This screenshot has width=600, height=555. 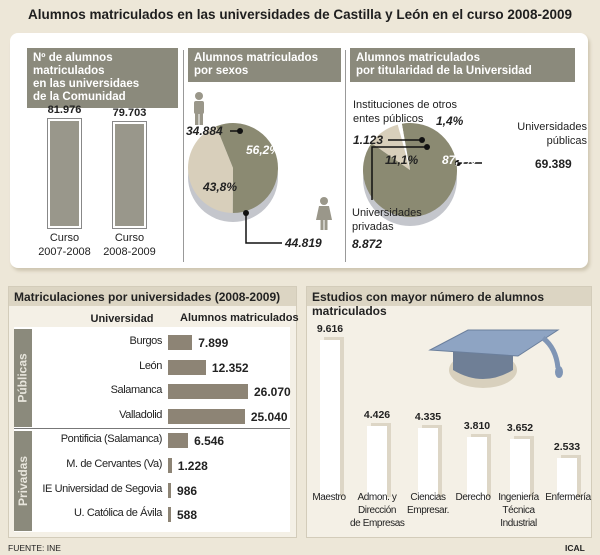 I want to click on university-name: Salamanca, so click(x=136, y=390).